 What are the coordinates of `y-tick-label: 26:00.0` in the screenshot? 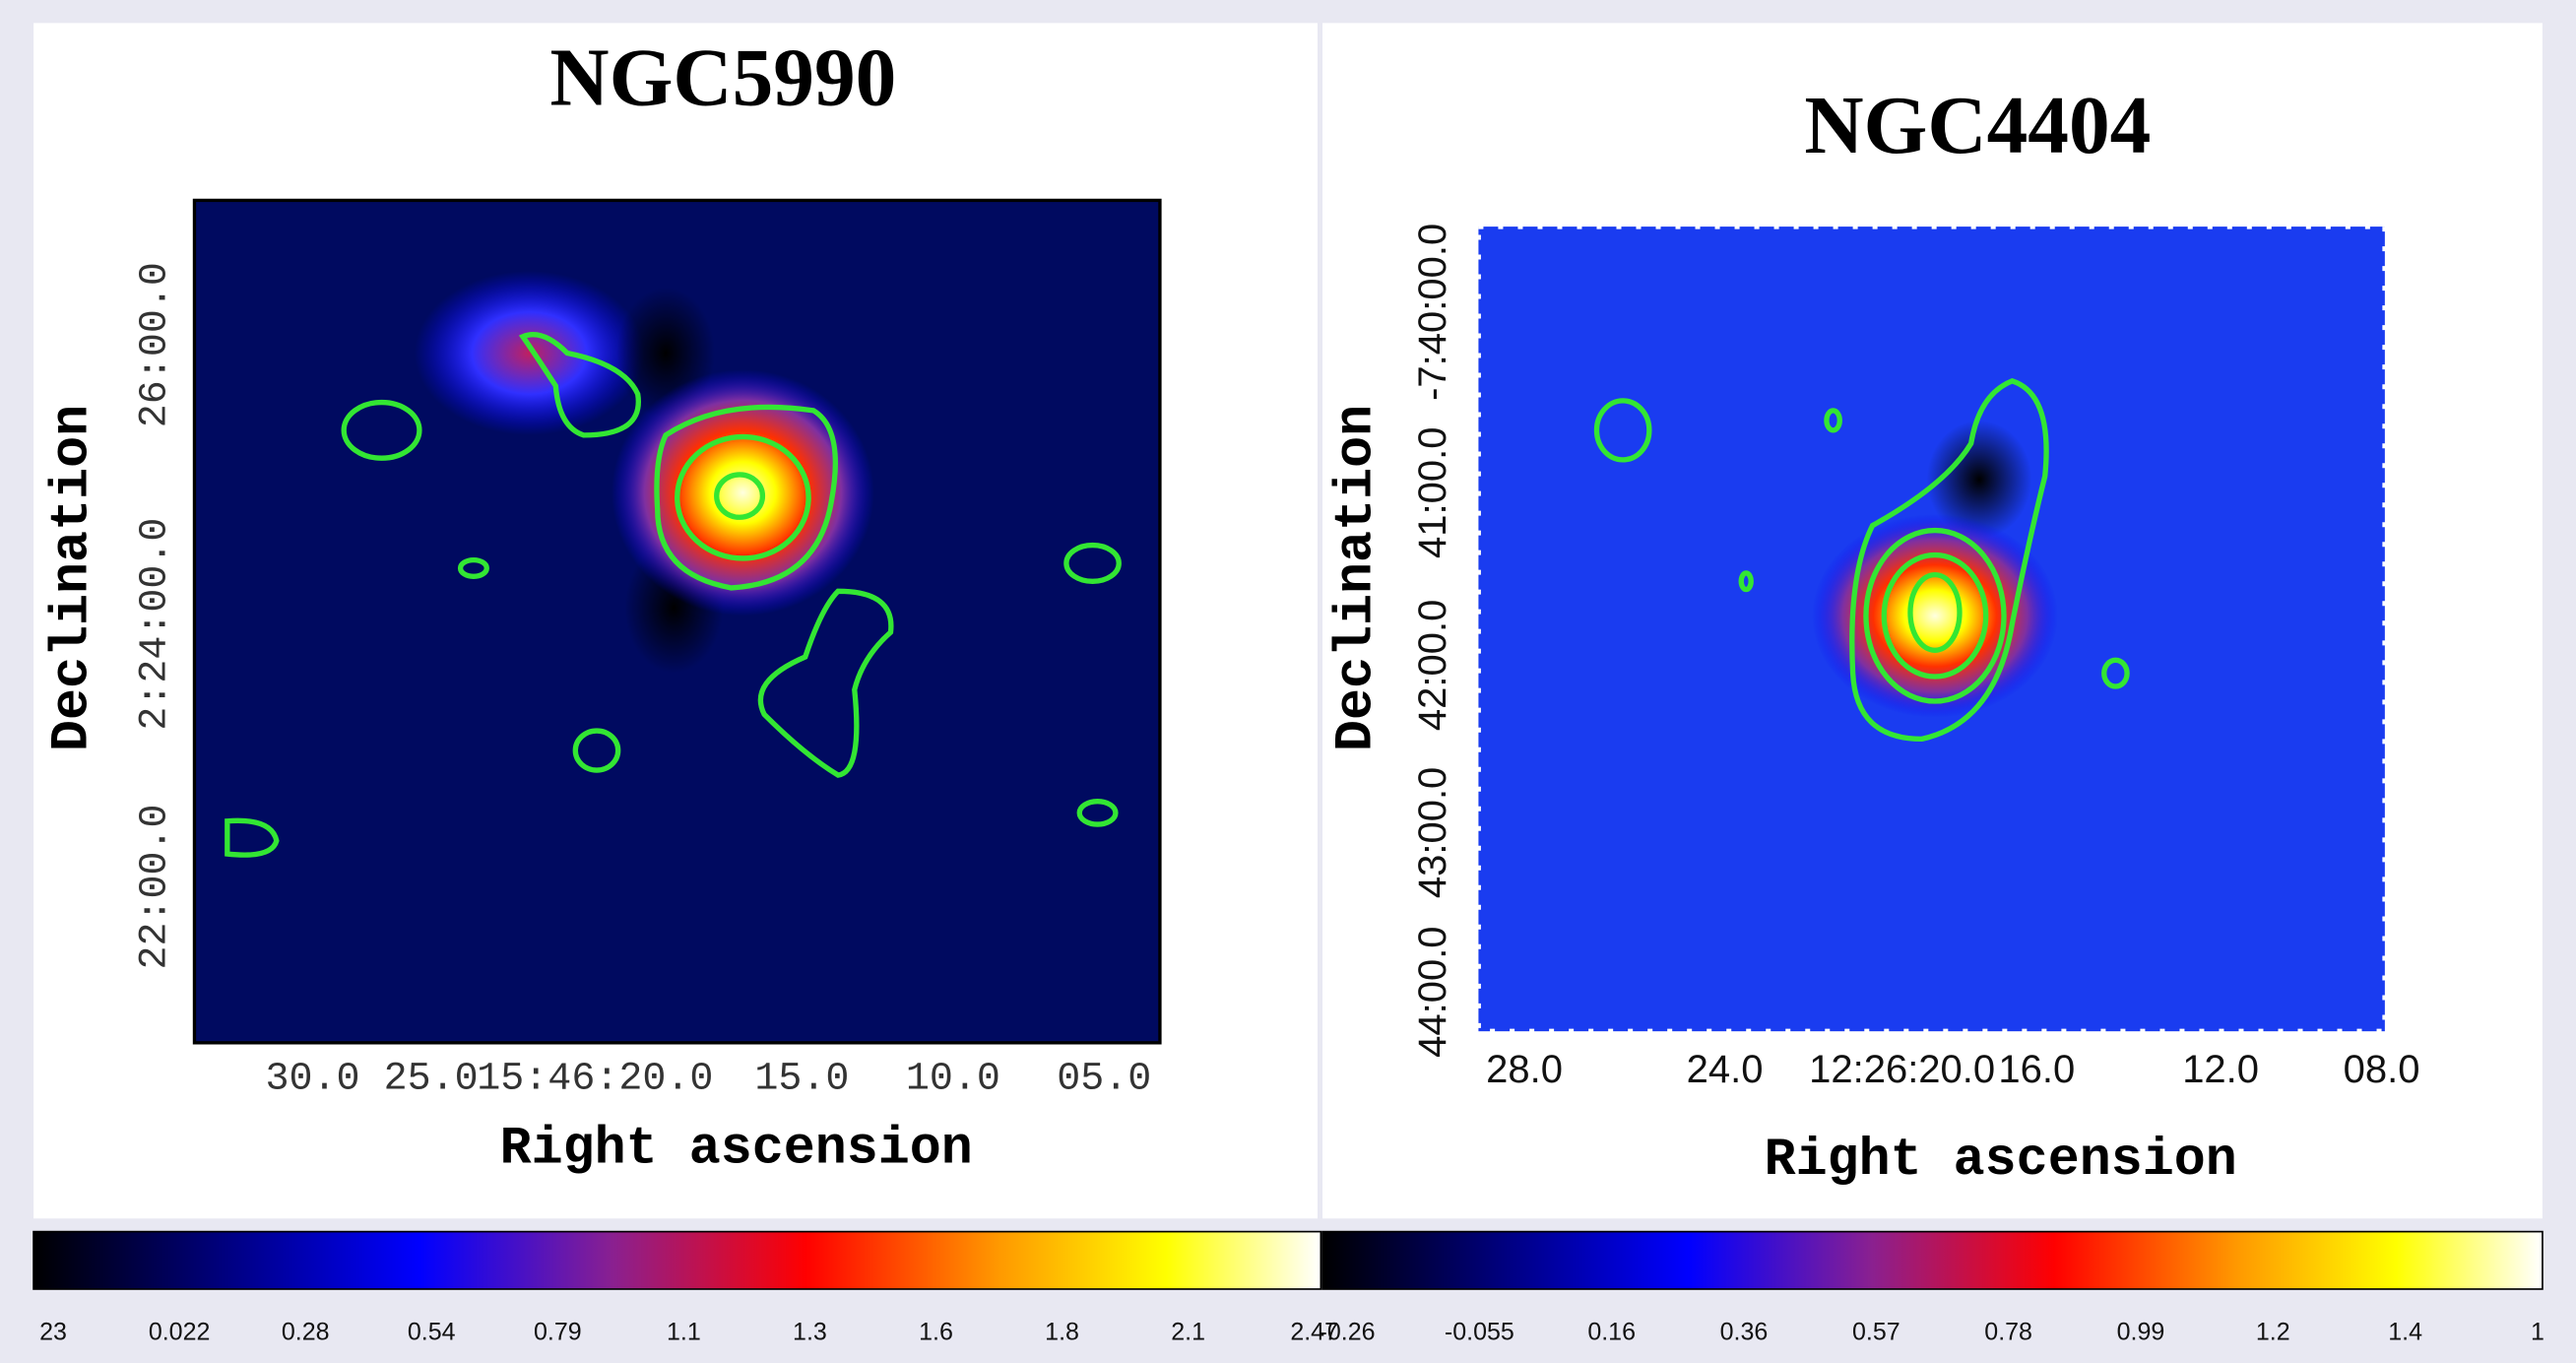 It's located at (155, 344).